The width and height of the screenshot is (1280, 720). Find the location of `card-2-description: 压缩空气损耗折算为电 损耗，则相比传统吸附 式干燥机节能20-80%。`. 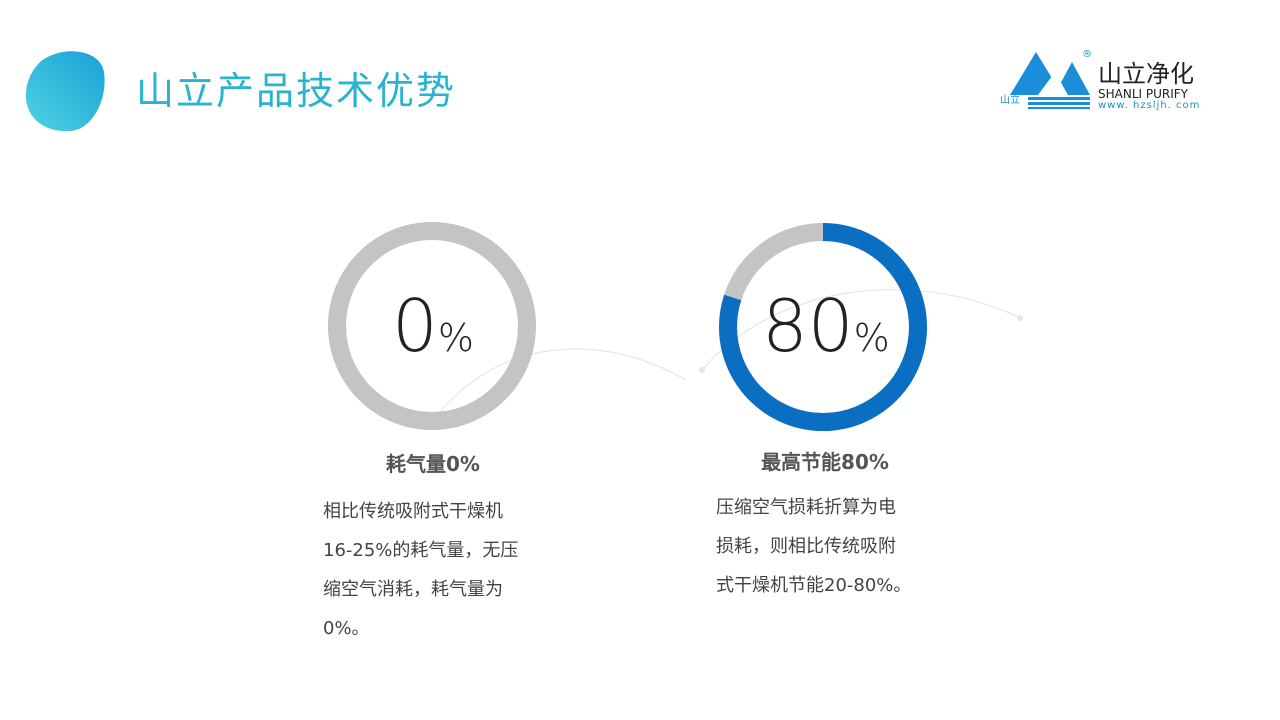

card-2-description: 压缩空气损耗折算为电 损耗，则相比传统吸附 式干燥机节能20-80%。 is located at coordinates (814, 546).